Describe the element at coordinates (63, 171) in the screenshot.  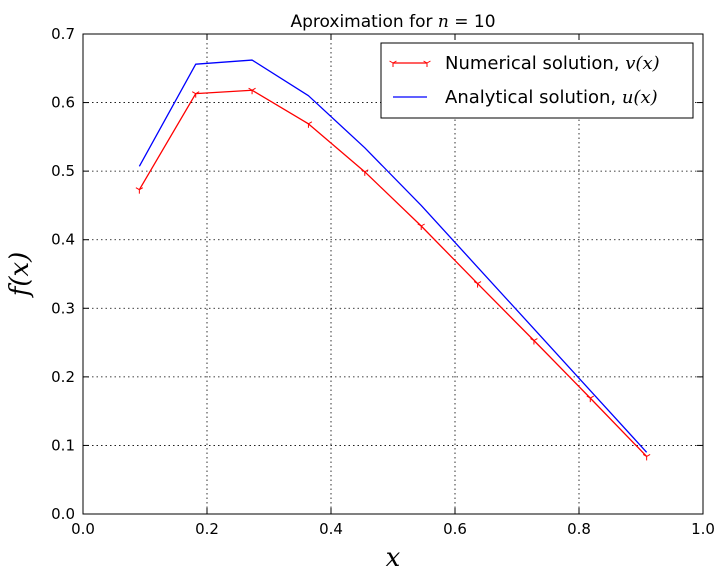
I see `y-tick-label: 0.5` at that location.